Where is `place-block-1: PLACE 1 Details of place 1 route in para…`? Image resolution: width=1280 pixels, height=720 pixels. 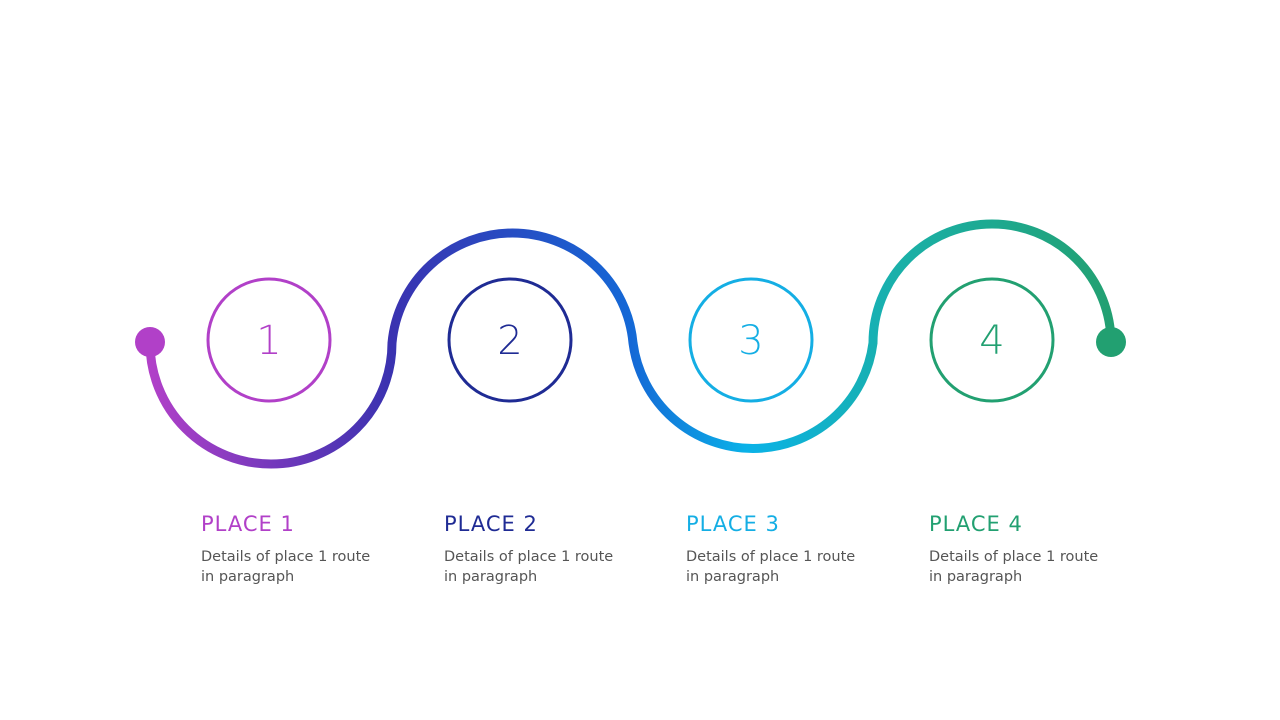
place-block-1: PLACE 1 Details of place 1 route in para… is located at coordinates (301, 548).